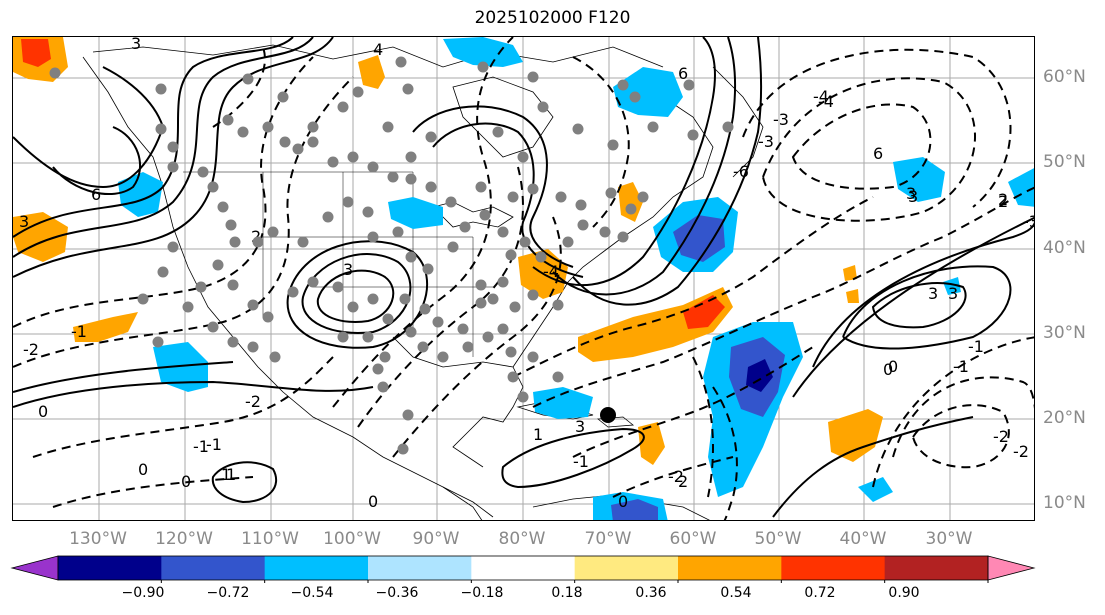  I want to click on contour-label: -4, so click(826, 101).